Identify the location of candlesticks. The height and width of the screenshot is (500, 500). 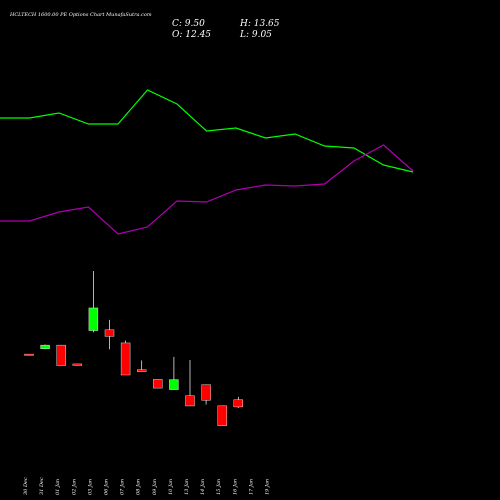
(134, 348).